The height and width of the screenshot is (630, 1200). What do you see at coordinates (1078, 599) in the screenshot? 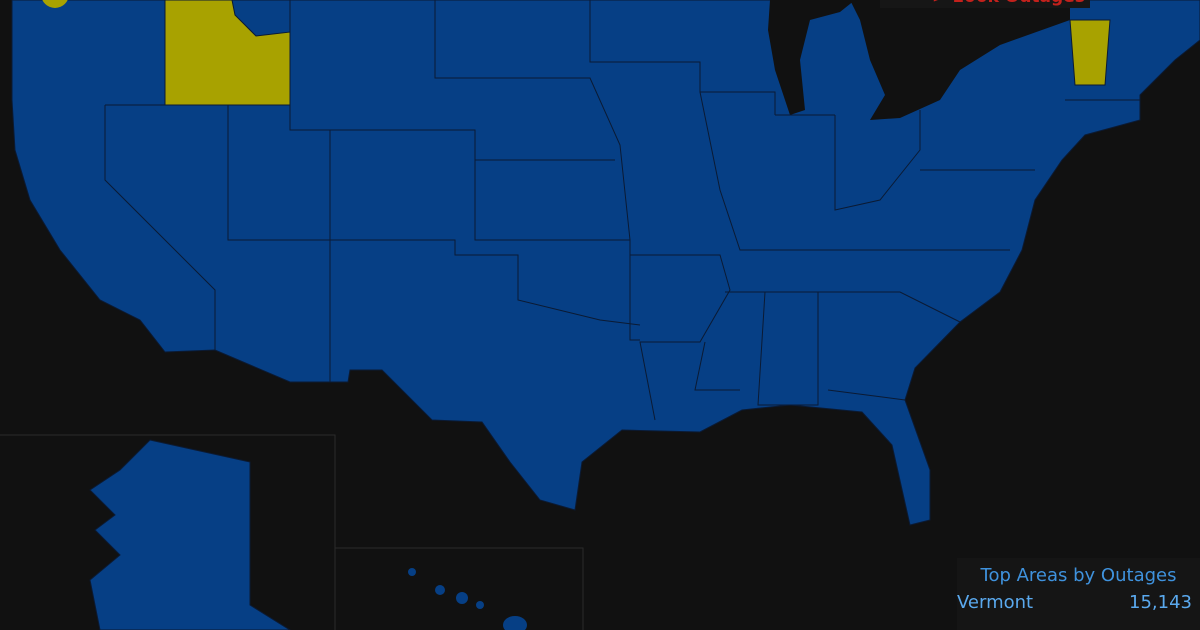
I see `area-row: Vermont 15,143` at bounding box center [1078, 599].